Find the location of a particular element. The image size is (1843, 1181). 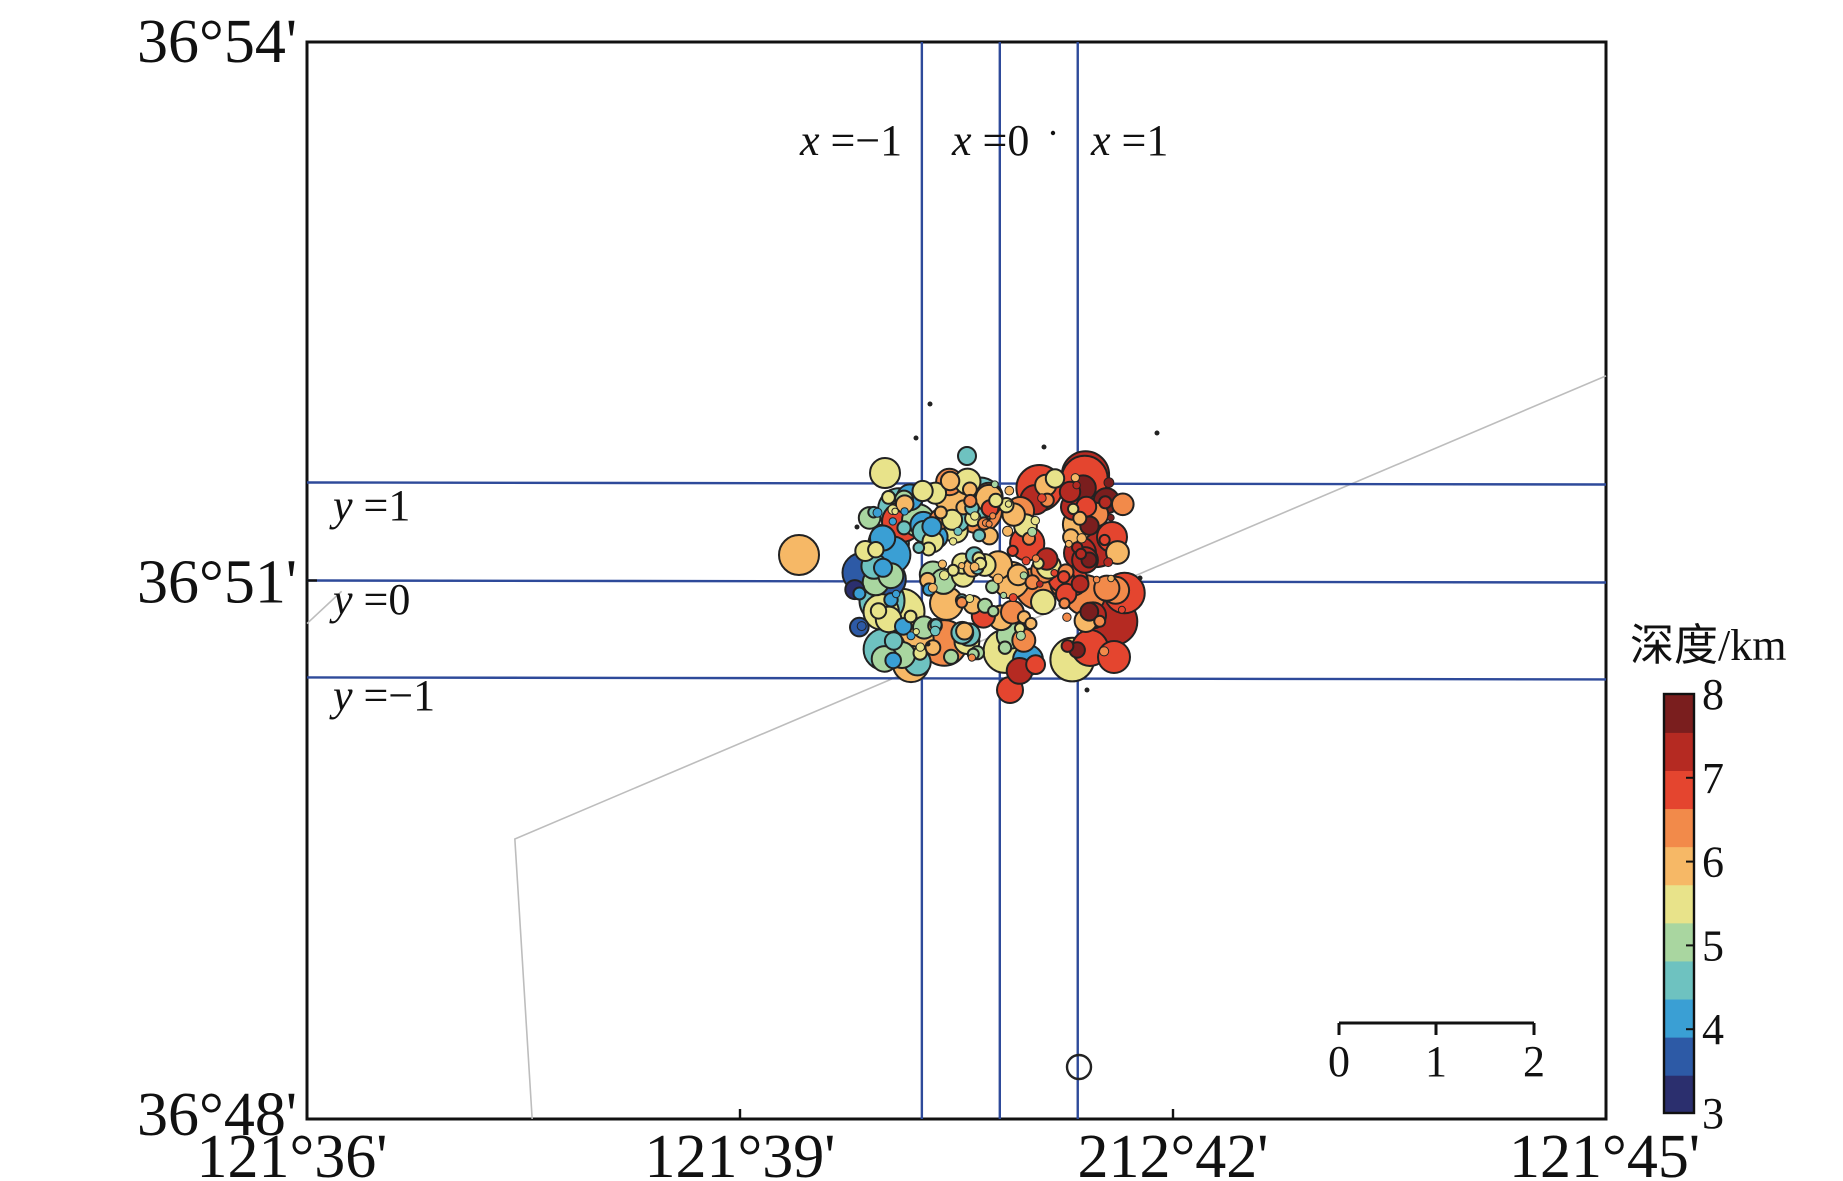

earthquake-event-hollow is located at coordinates (1079, 1067).